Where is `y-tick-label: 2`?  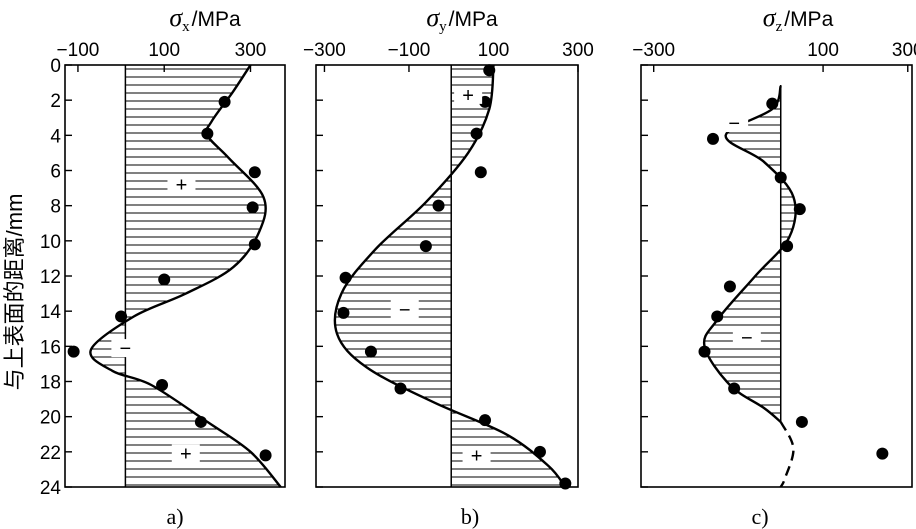 y-tick-label: 2 is located at coordinates (55, 101).